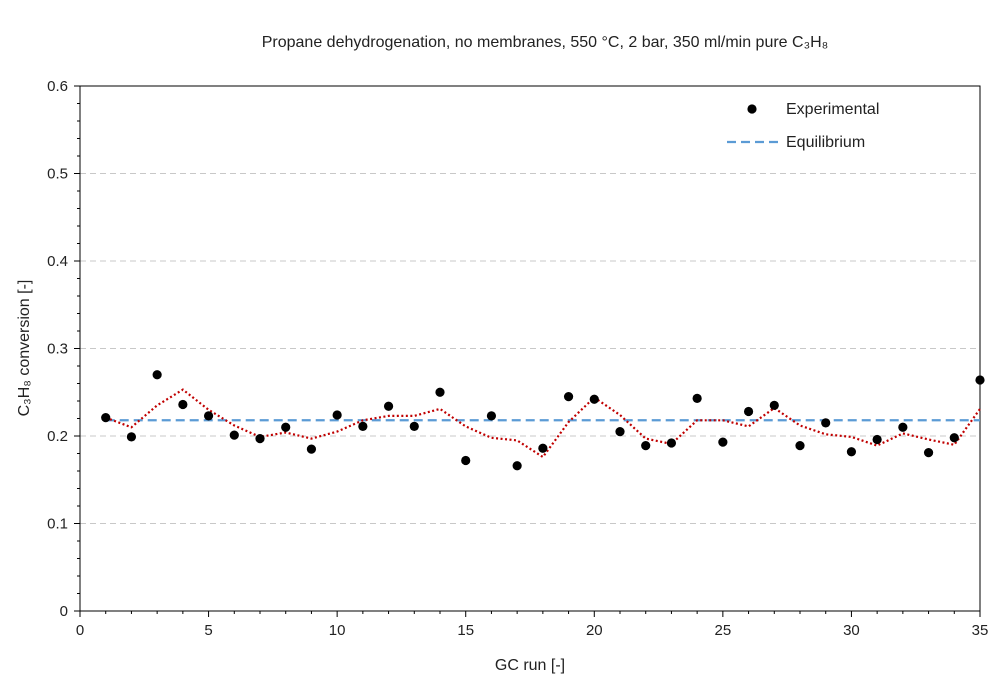 The width and height of the screenshot is (1004, 690). What do you see at coordinates (851, 630) in the screenshot?
I see `x-tick-label: 30` at bounding box center [851, 630].